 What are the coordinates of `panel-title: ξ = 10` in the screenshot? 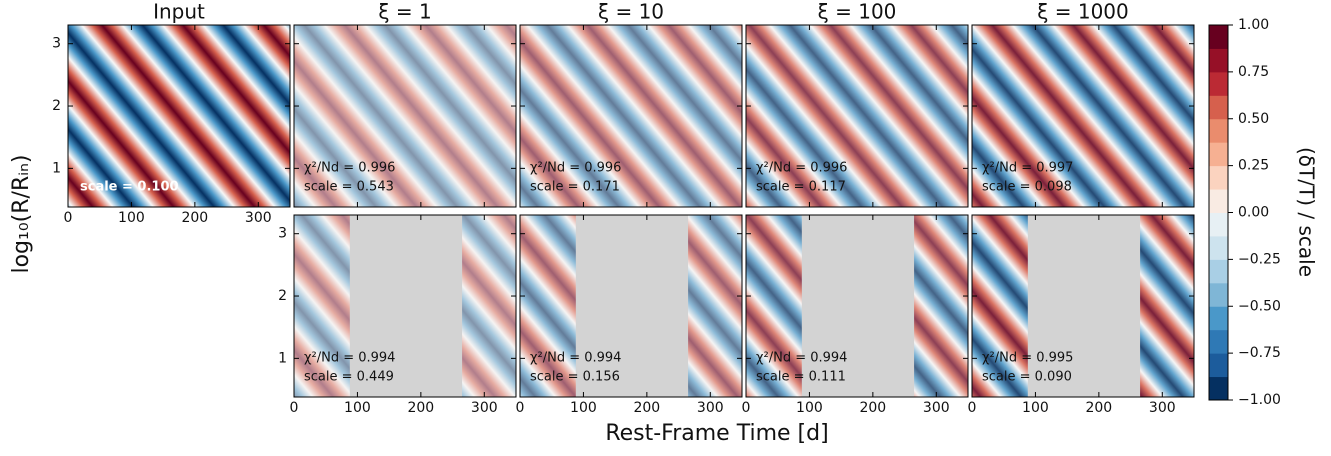 It's located at (631, 12).